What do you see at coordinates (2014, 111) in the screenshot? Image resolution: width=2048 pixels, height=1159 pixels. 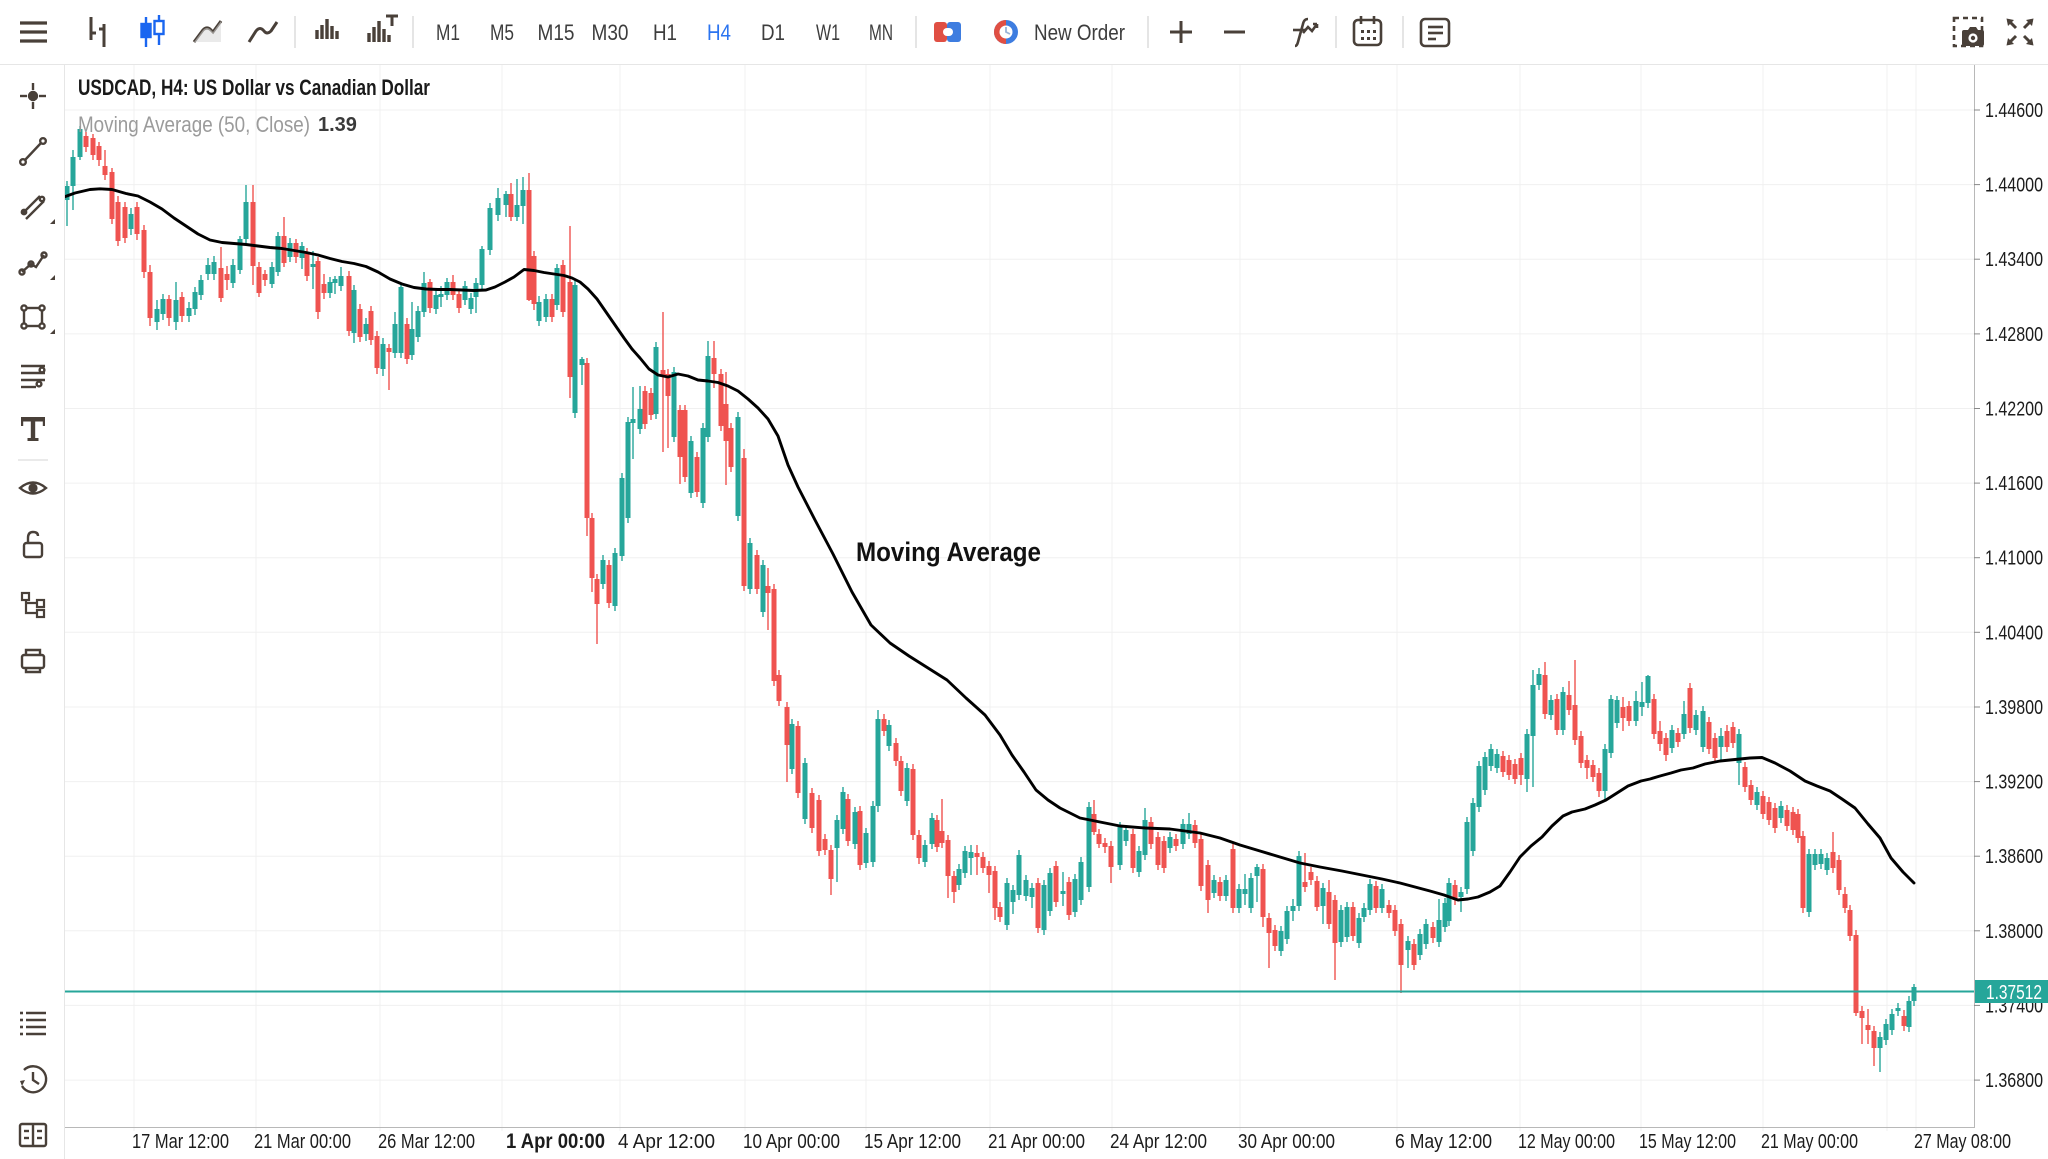 I see `svg-text: 1.44600` at bounding box center [2014, 111].